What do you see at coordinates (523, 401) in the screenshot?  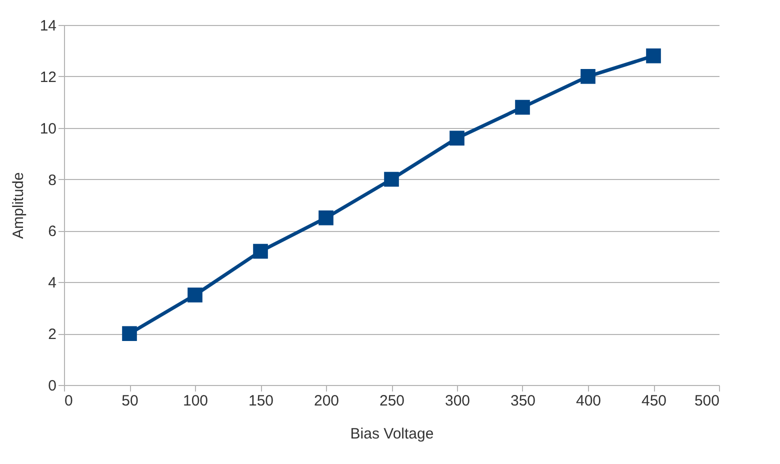 I see `x-tick-label: 350` at bounding box center [523, 401].